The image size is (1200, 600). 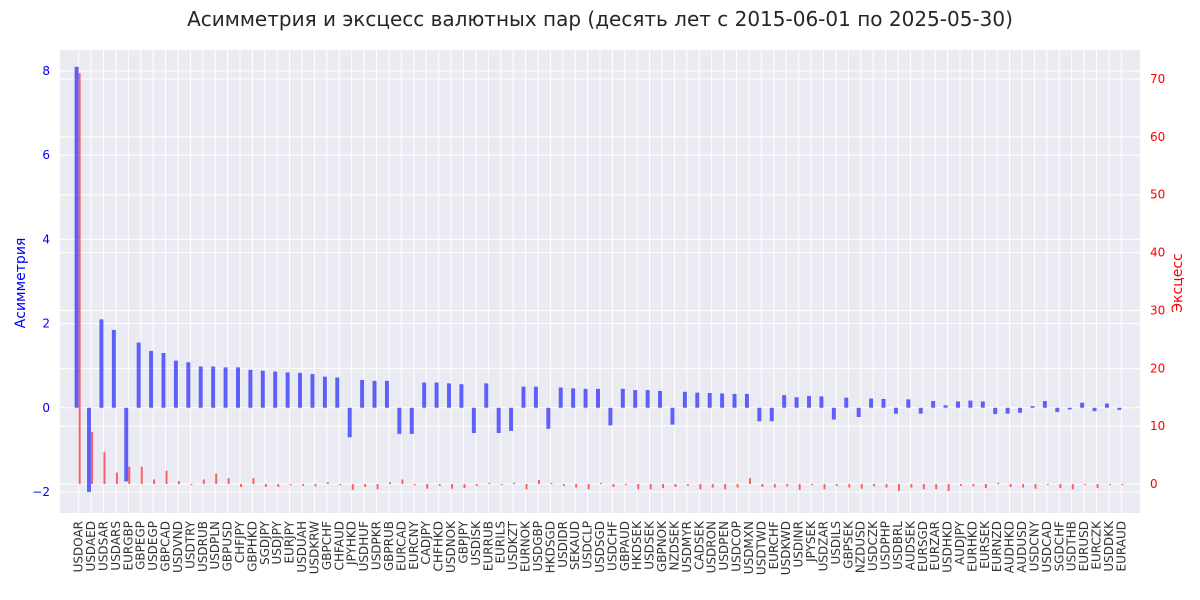 What do you see at coordinates (637, 545) in the screenshot?
I see `x-tick-label: HKDSEK` at bounding box center [637, 545].